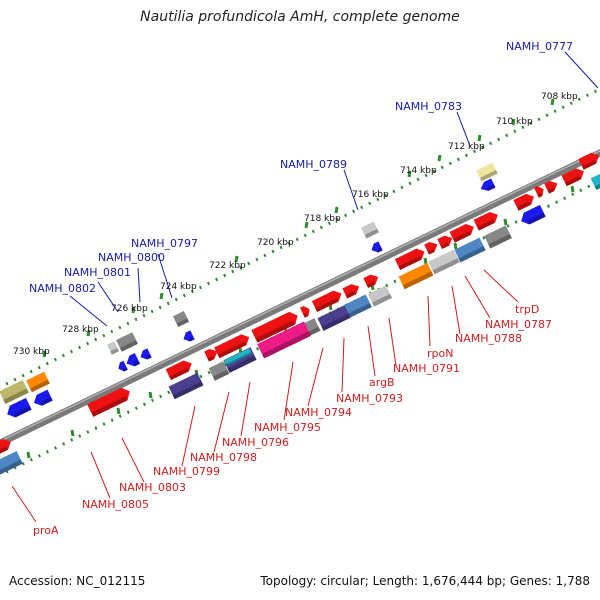 This screenshot has width=600, height=600. I want to click on gene-label-namh-0800: NAMH_0800, so click(131, 257).